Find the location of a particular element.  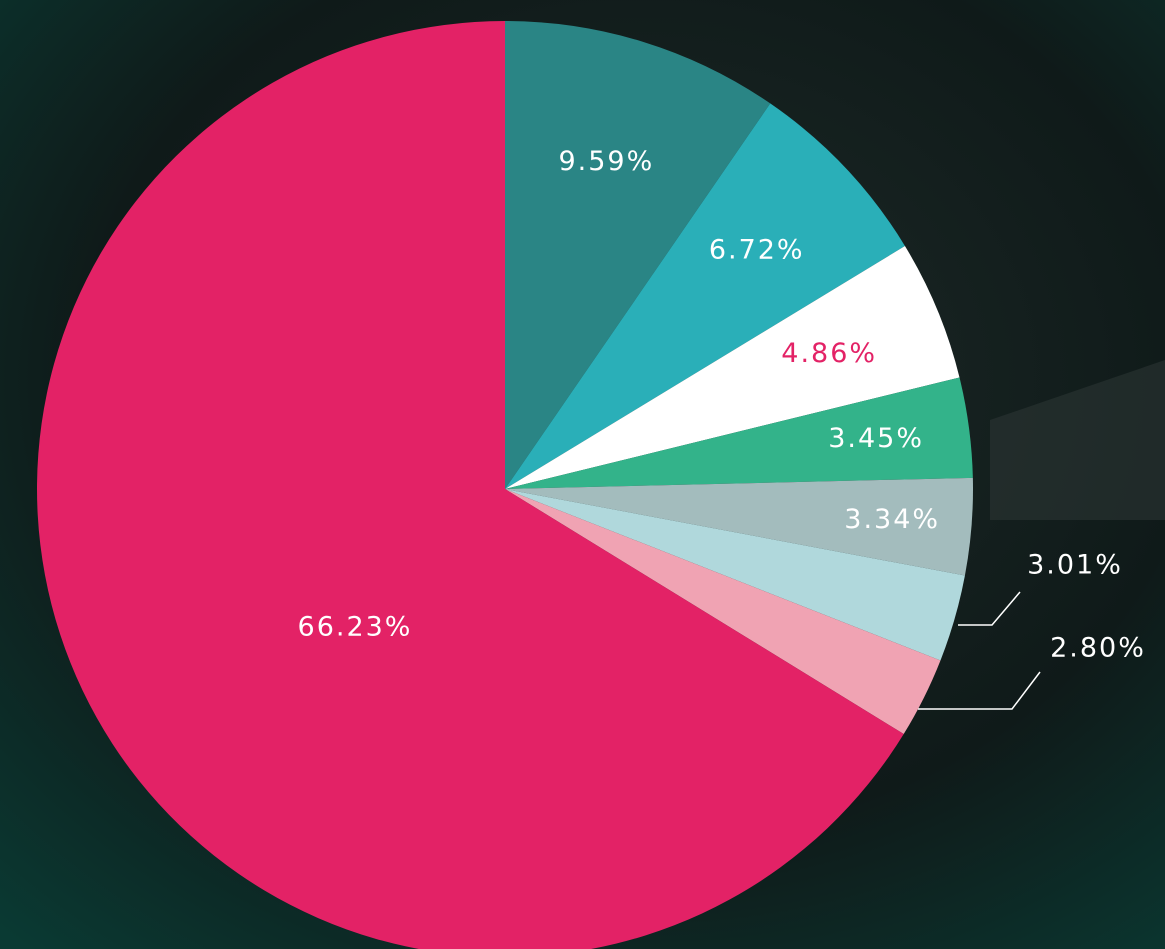

data-label: 3.34% is located at coordinates (892, 519).